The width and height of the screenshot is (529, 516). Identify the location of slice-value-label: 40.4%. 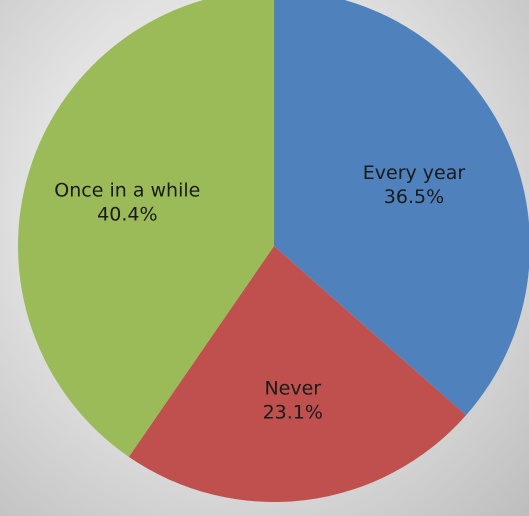
(127, 214).